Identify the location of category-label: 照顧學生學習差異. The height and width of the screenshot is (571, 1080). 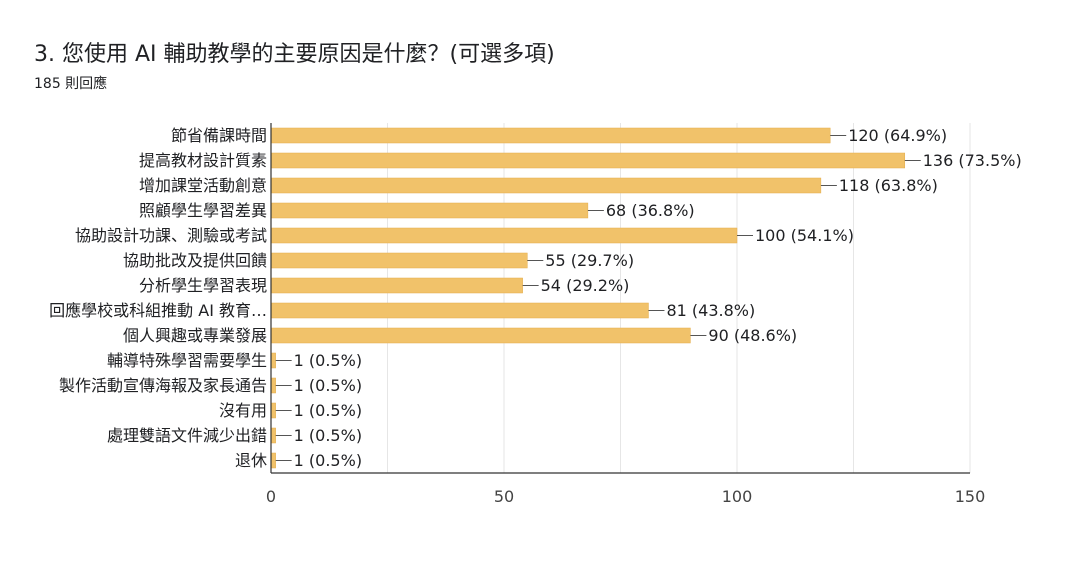
(203, 210).